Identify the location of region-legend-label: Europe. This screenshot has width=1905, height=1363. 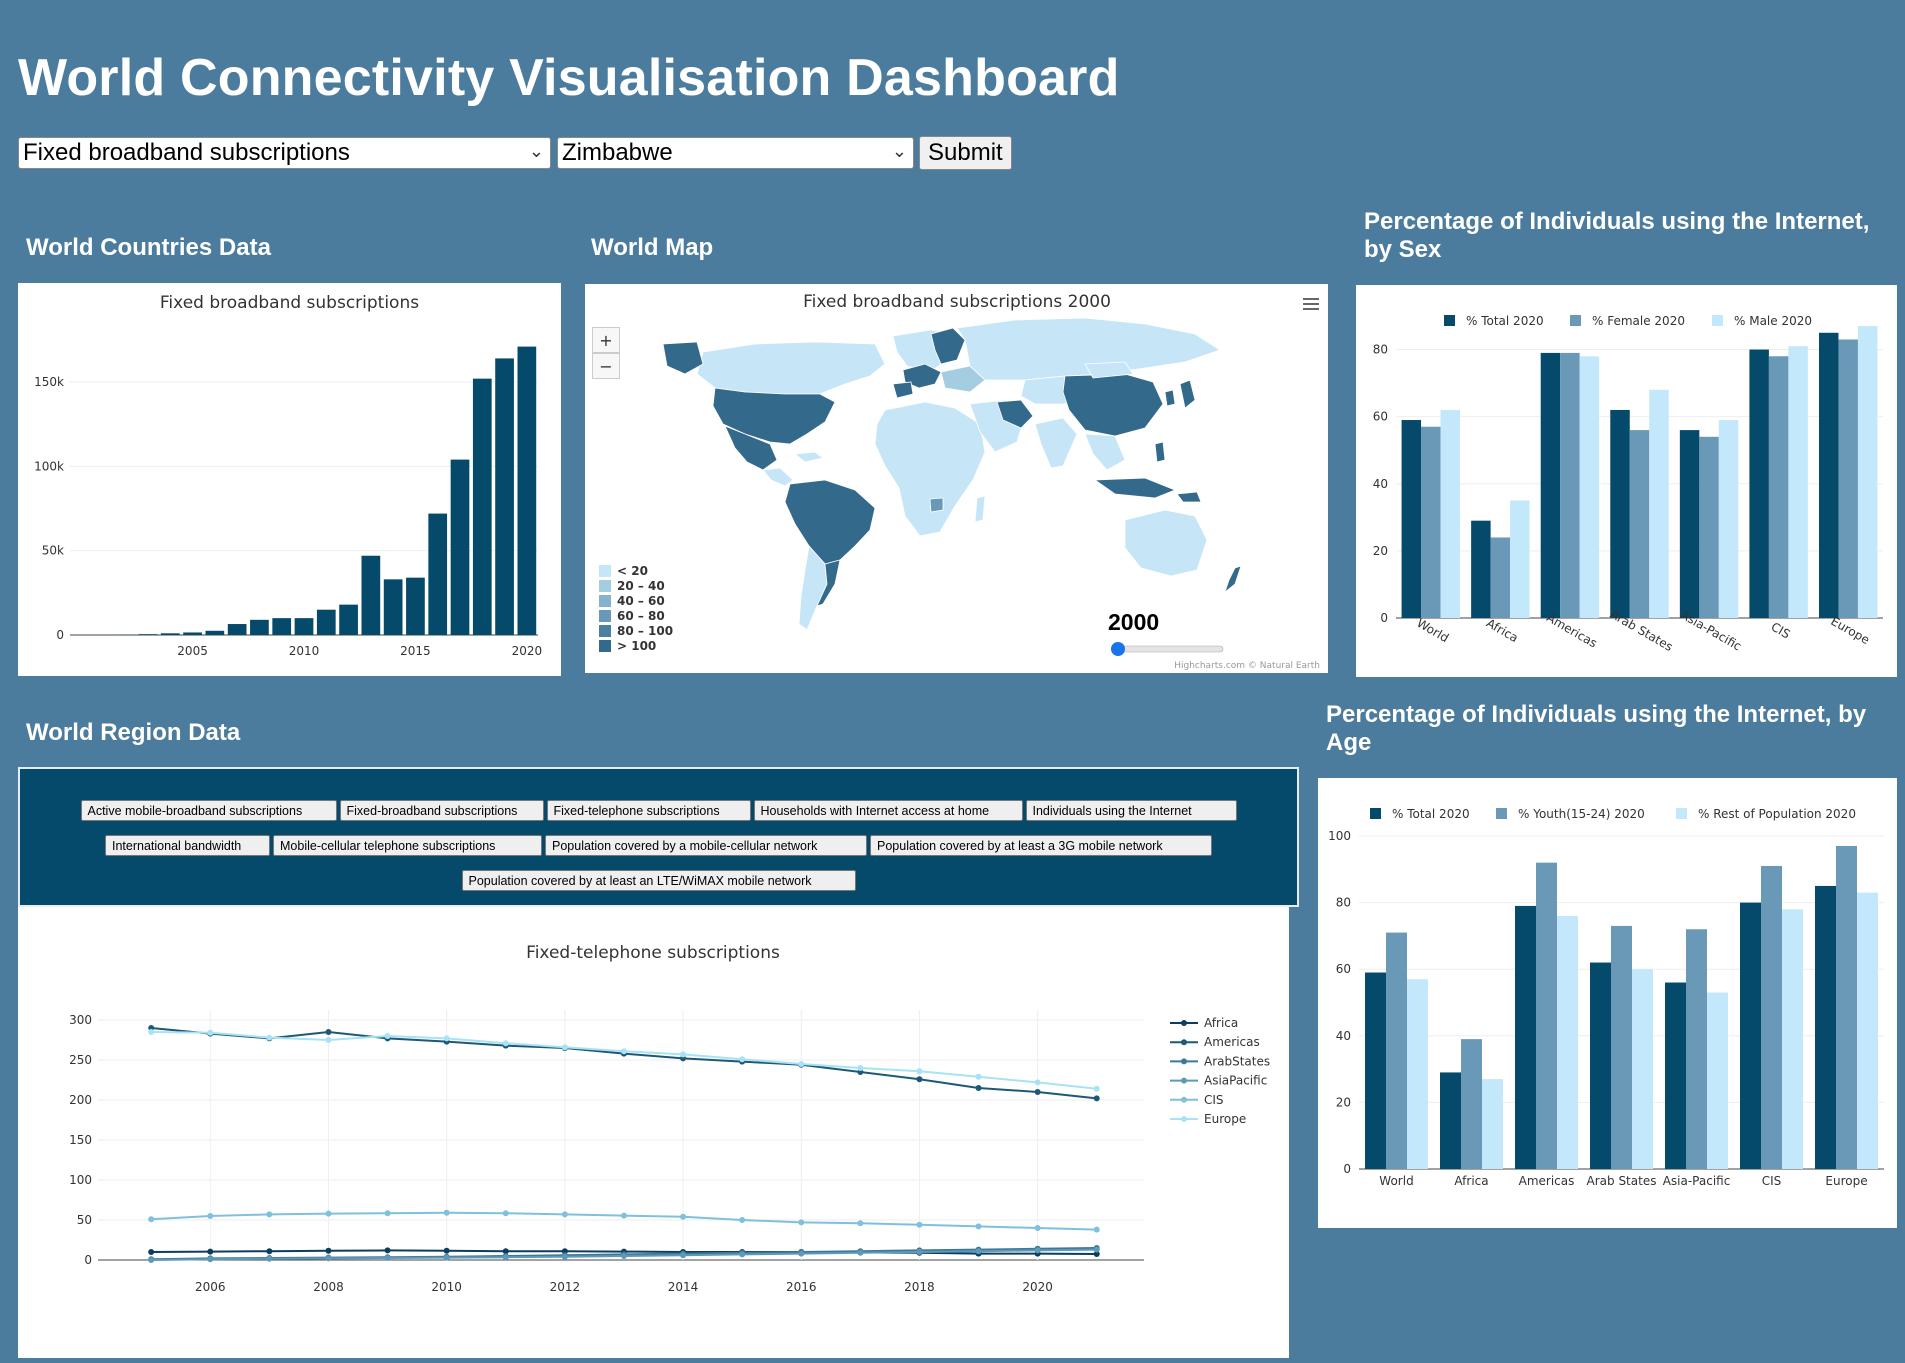
(1225, 1119).